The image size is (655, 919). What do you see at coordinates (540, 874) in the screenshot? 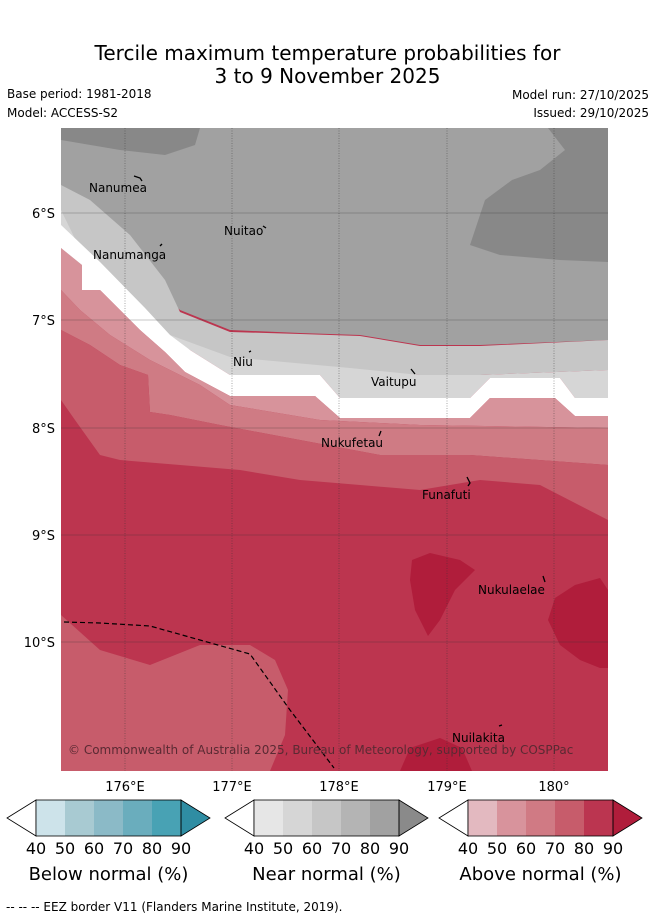
I see `colorbar-title: Above normal (%)` at bounding box center [540, 874].